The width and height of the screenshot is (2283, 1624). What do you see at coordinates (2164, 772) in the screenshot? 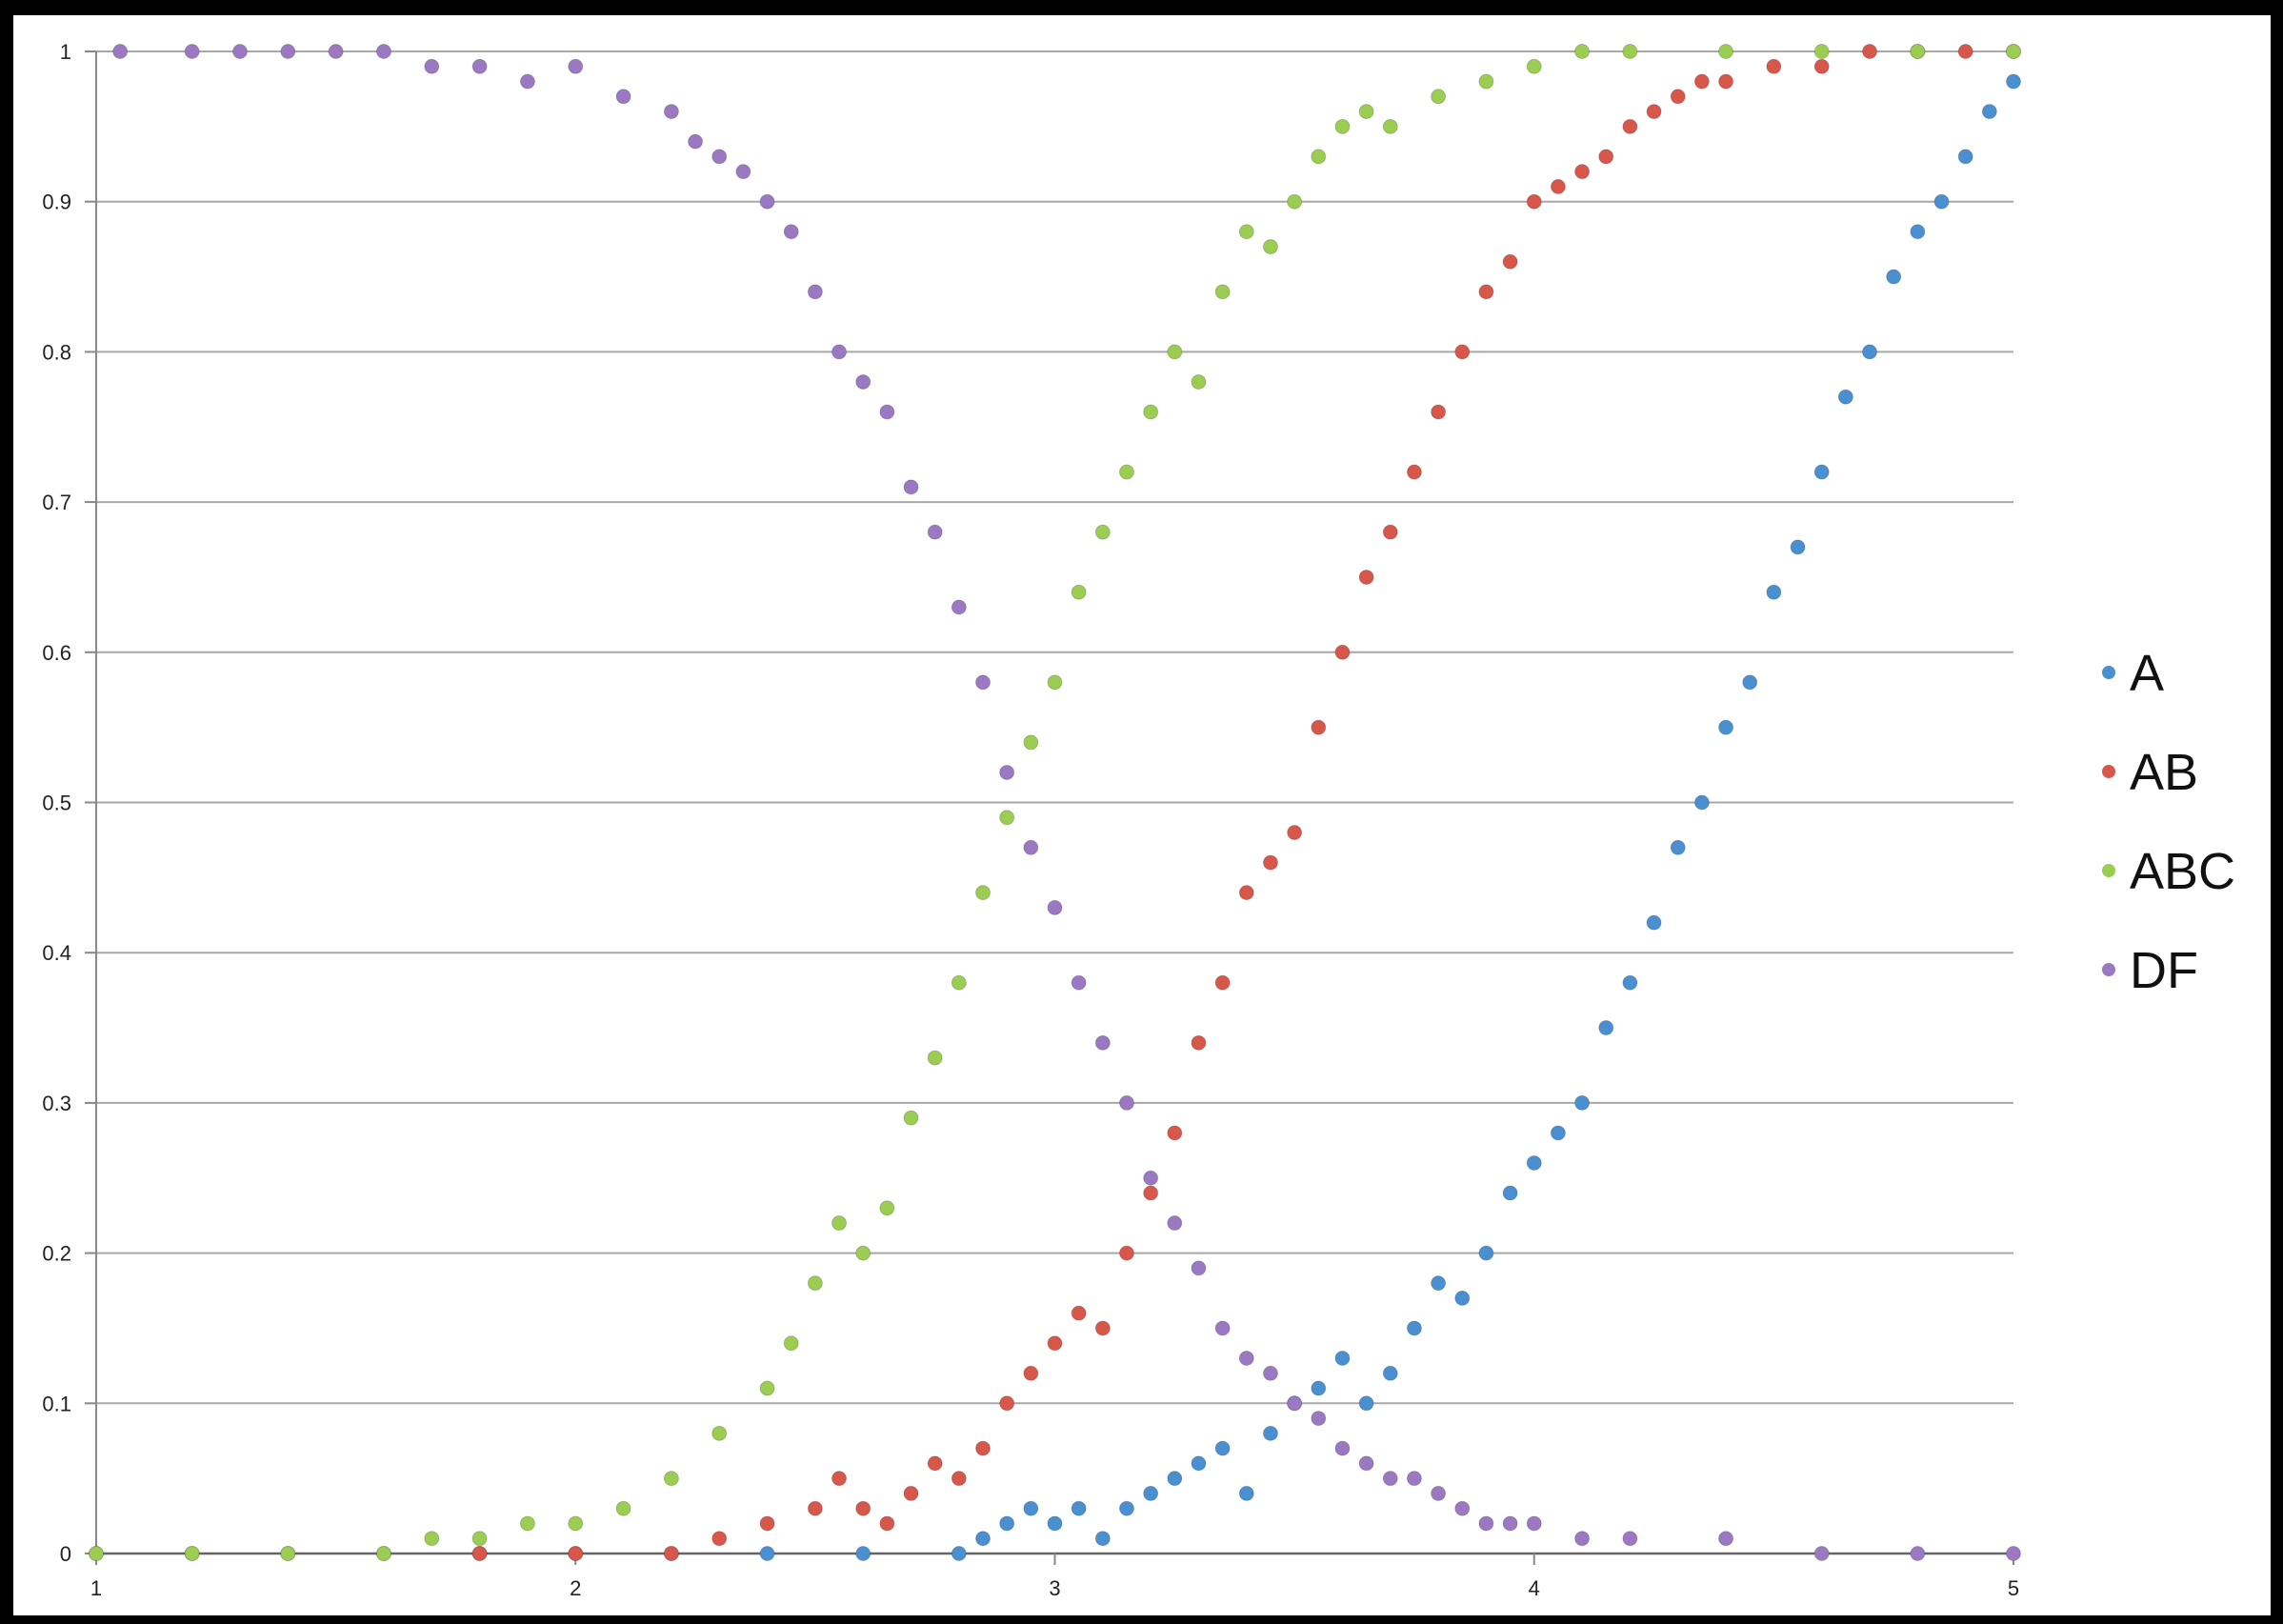
I see `legend-label: AB` at bounding box center [2164, 772].